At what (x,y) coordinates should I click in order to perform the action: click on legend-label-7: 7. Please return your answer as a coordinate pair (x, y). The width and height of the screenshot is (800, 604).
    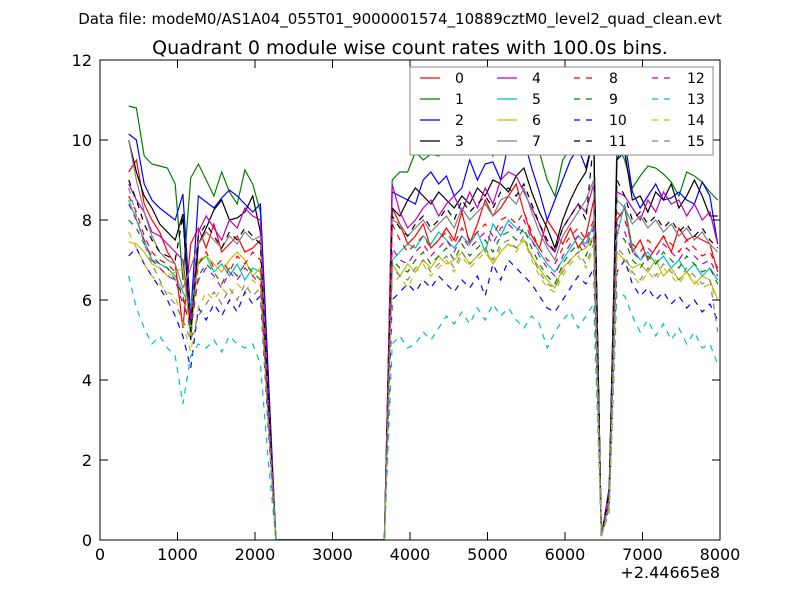
    Looking at the image, I should click on (536, 142).